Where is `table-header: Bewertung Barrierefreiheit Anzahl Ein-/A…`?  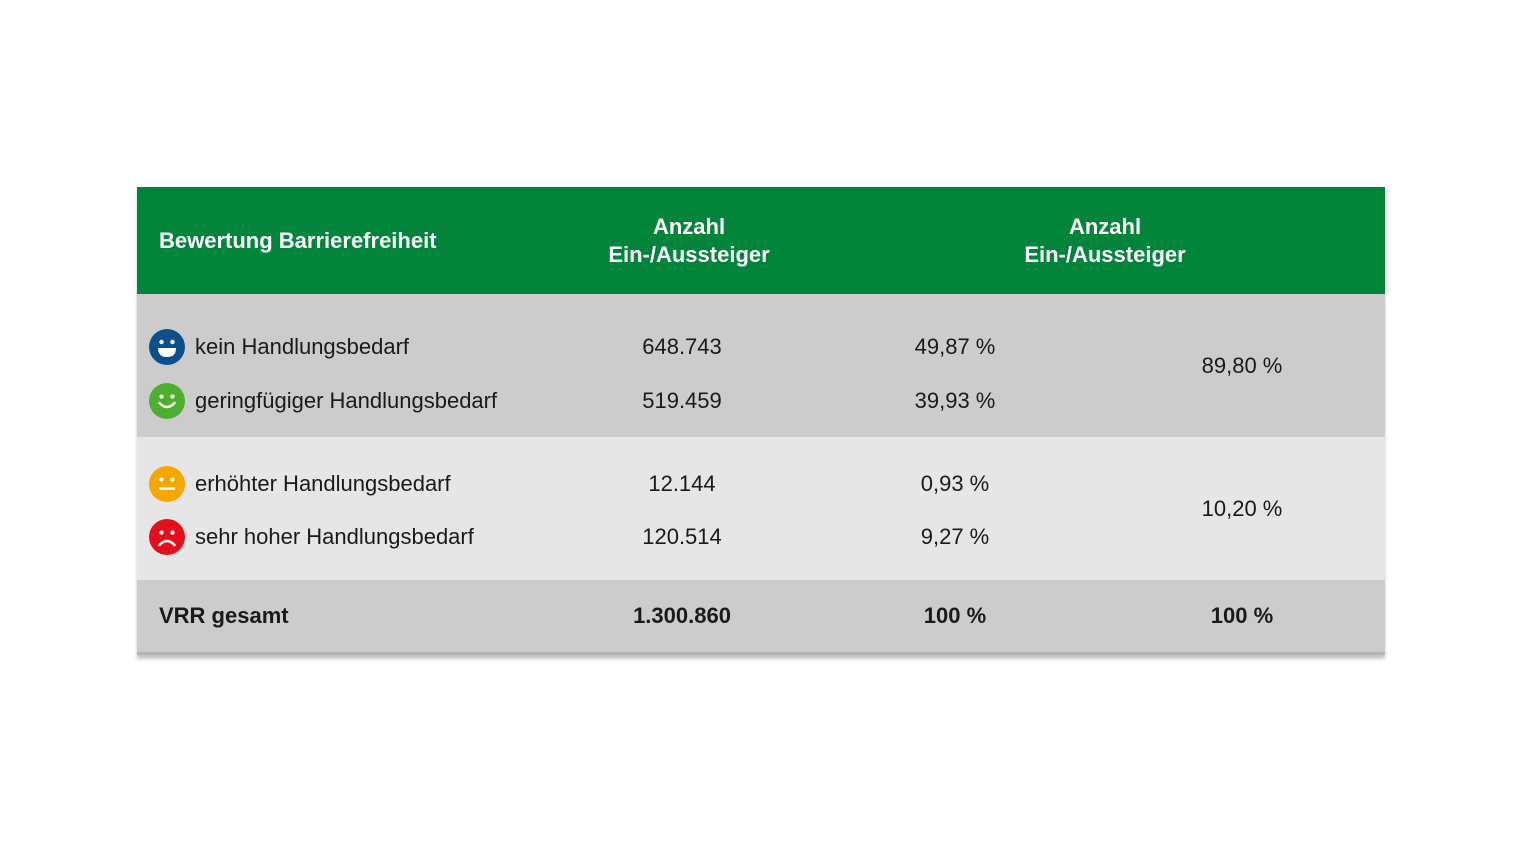 table-header: Bewertung Barrierefreiheit Anzahl Ein-/A… is located at coordinates (761, 240).